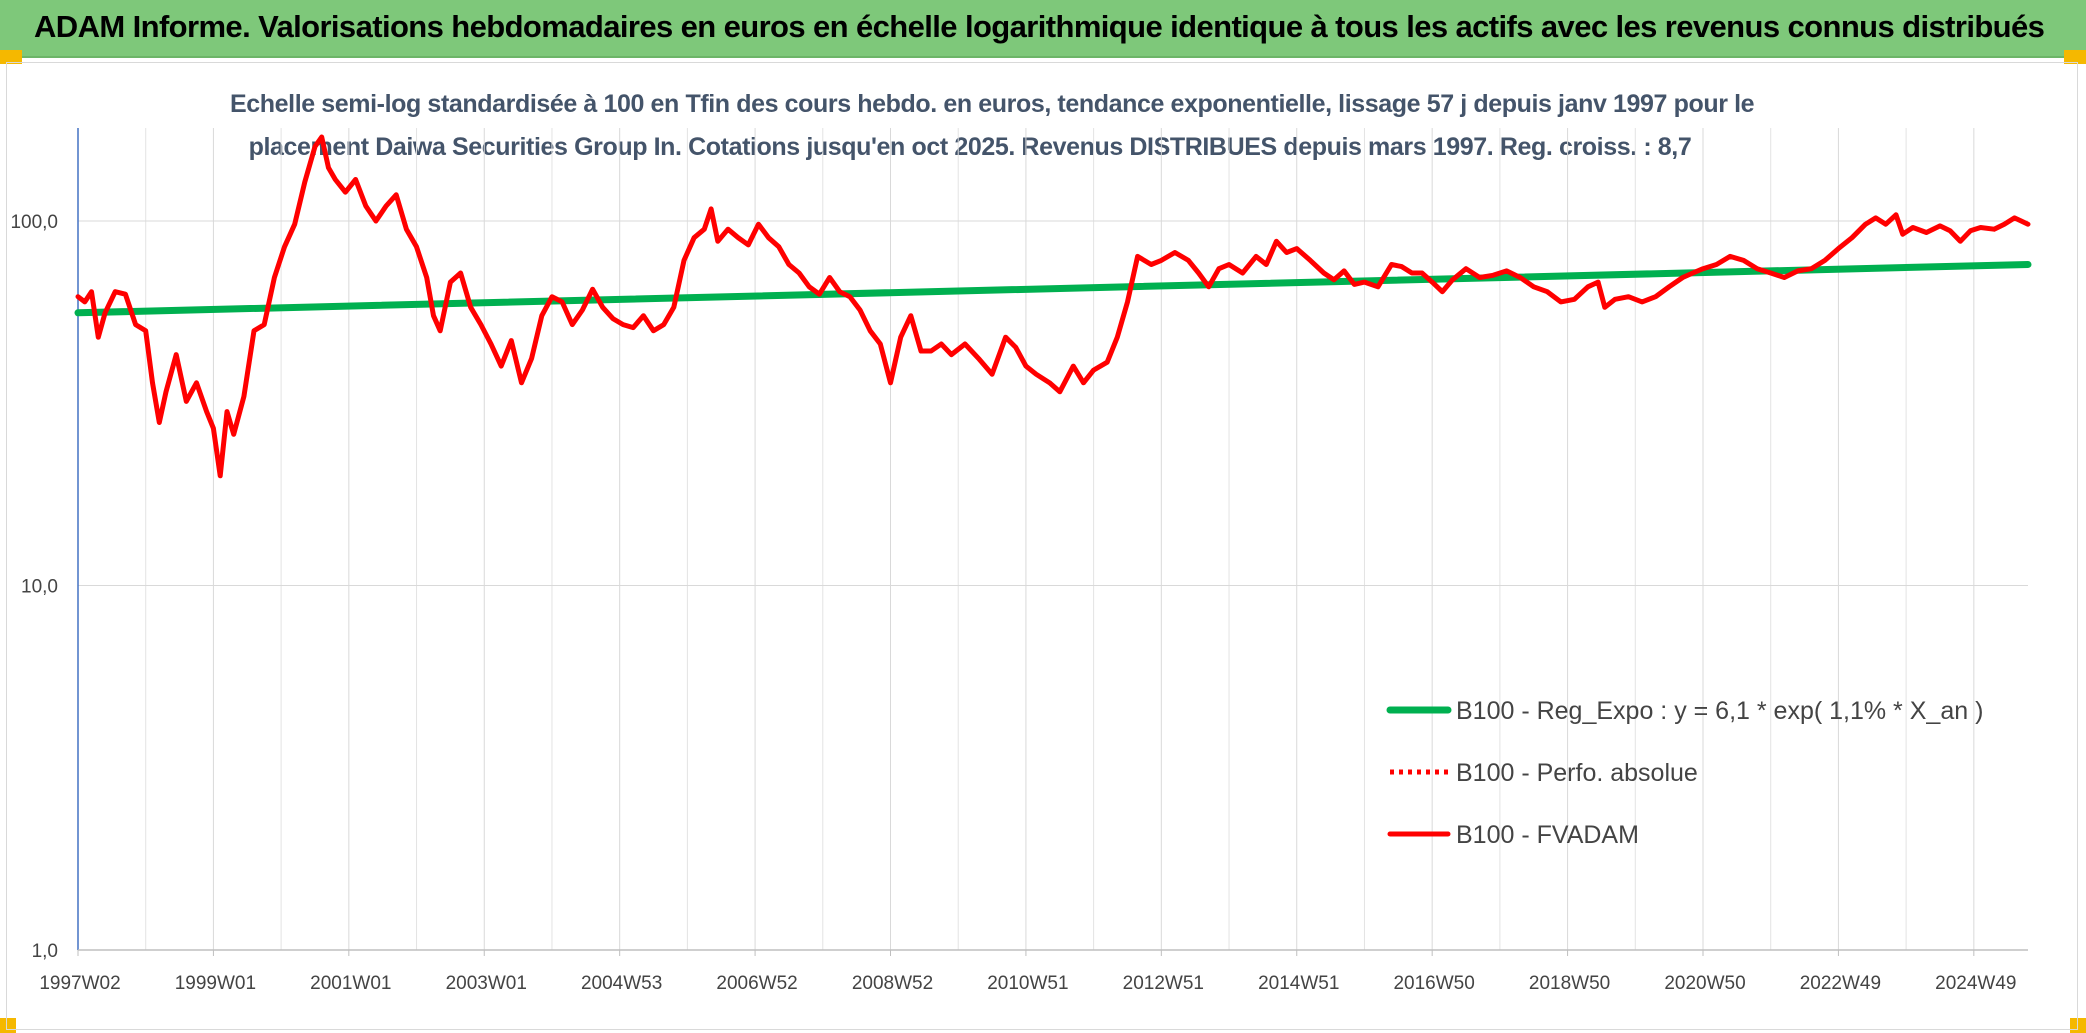 Image resolution: width=2086 pixels, height=1033 pixels. Describe the element at coordinates (1569, 983) in the screenshot. I see `x-tick-label: 2018W50` at that location.